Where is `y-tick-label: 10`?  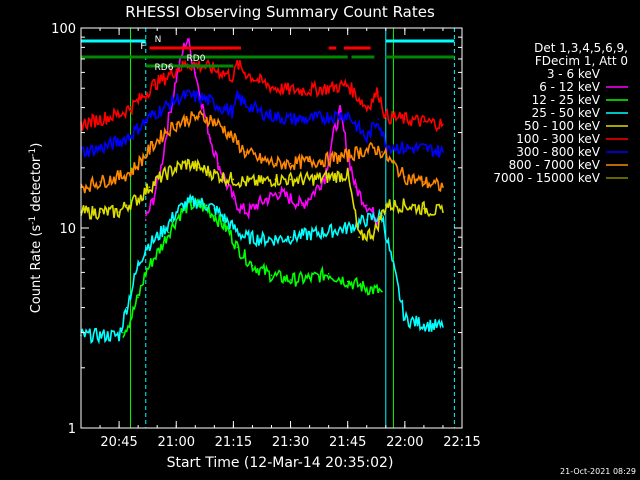 y-tick-label: 10 is located at coordinates (67, 229).